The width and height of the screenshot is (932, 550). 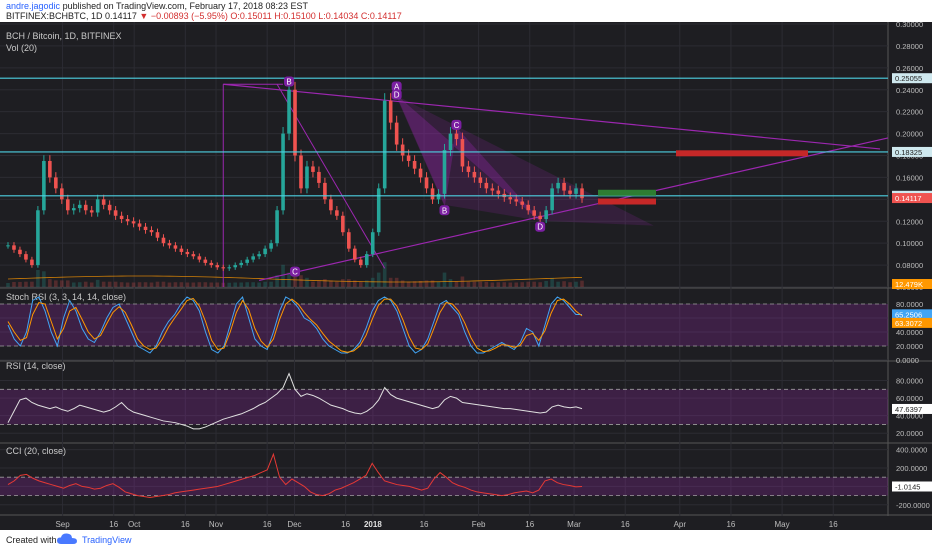 I want to click on tradingview-brand: TradingView, so click(x=107, y=540).